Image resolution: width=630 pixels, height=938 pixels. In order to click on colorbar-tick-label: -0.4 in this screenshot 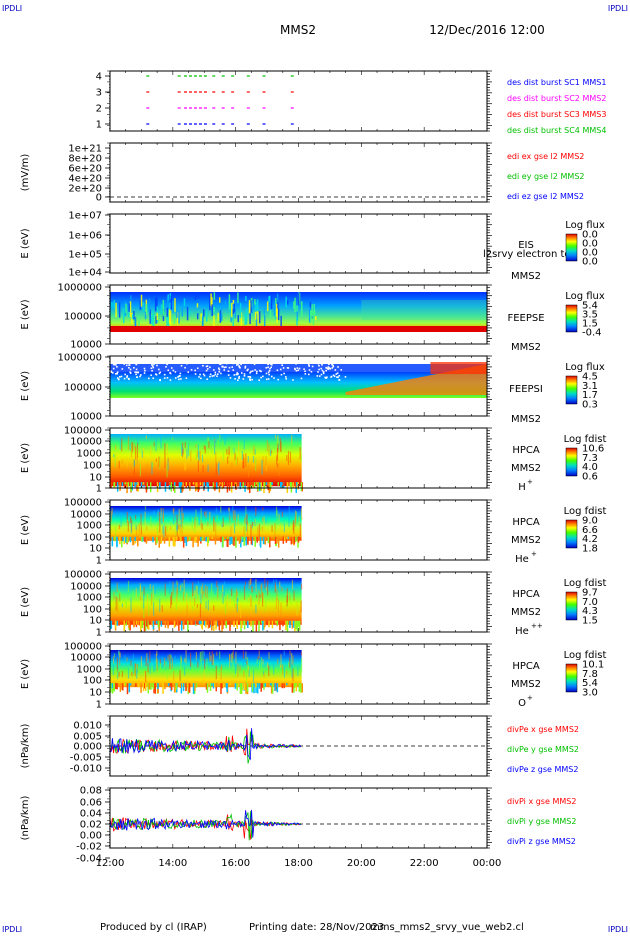, I will do `click(592, 333)`.